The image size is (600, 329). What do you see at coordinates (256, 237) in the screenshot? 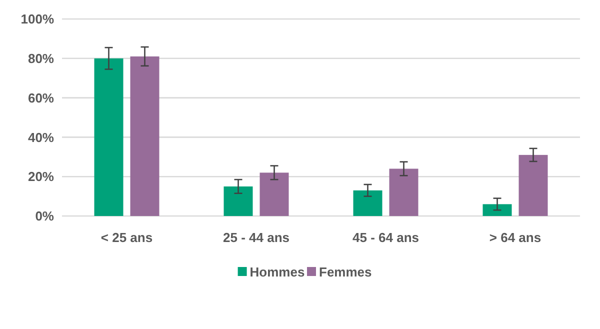
I see `x-tick-label: 25 - 44 ans` at bounding box center [256, 237].